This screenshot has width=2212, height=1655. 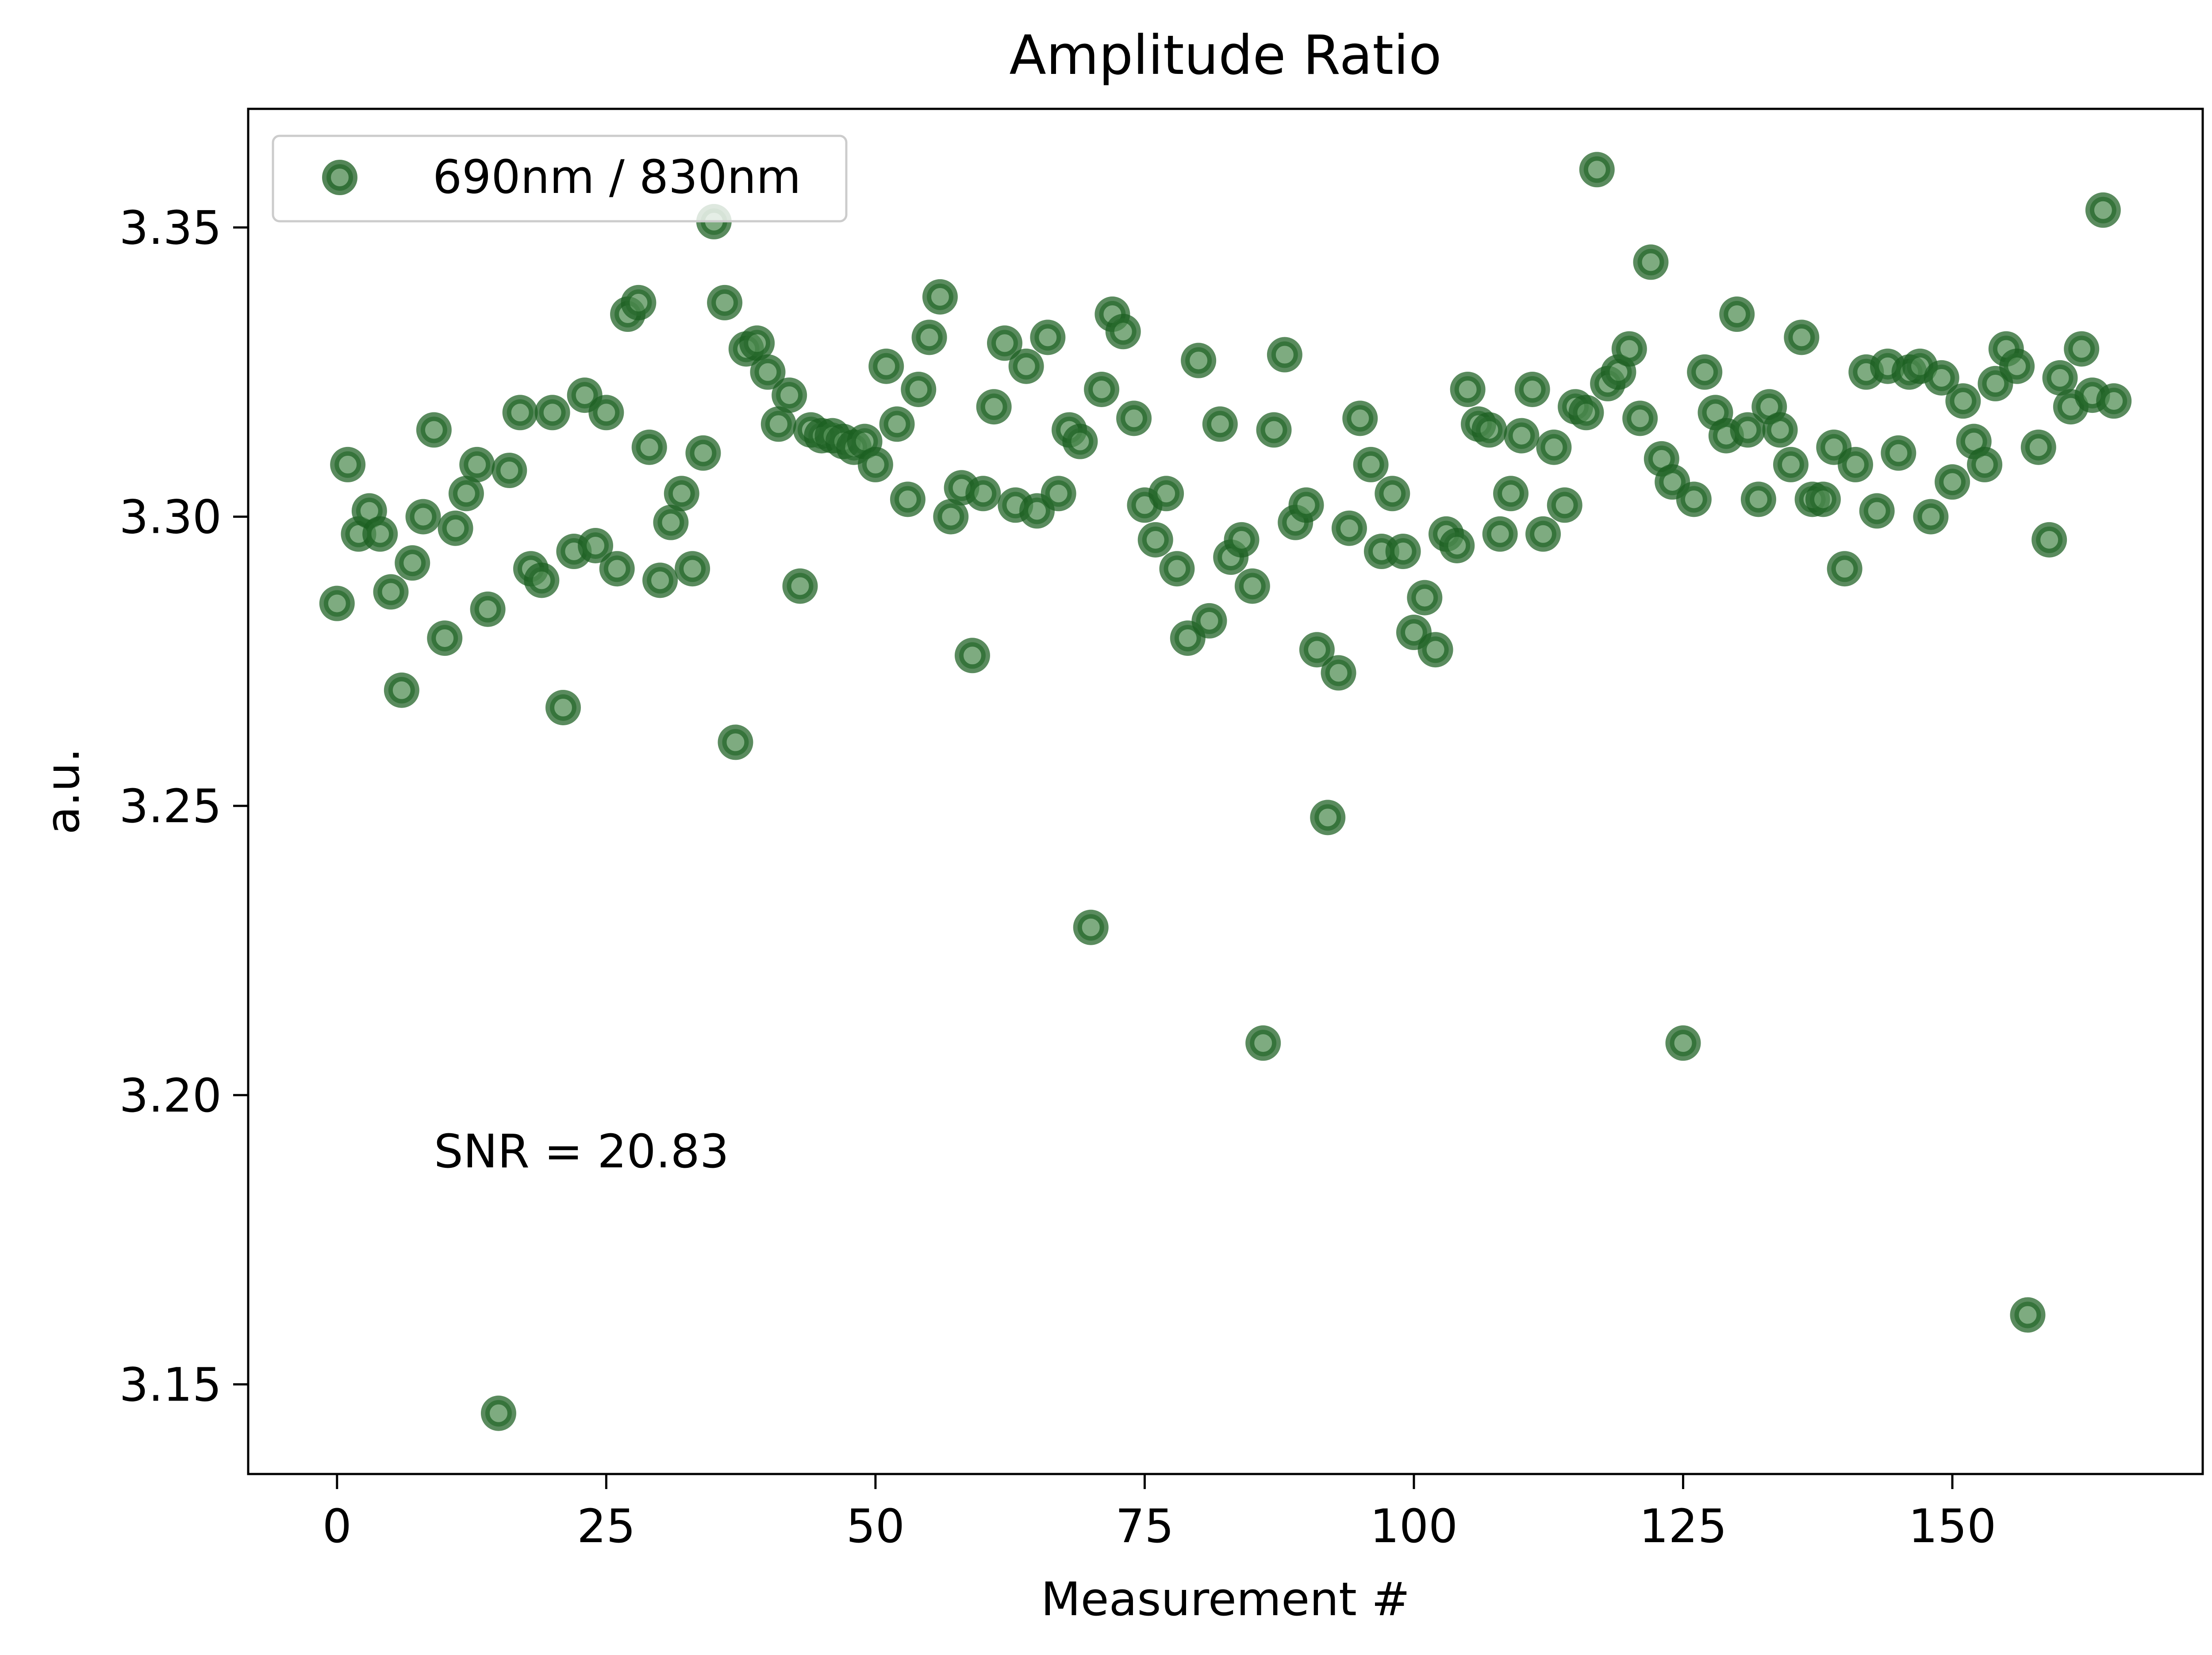 I want to click on x-tick-label: 75, so click(x=1145, y=1526).